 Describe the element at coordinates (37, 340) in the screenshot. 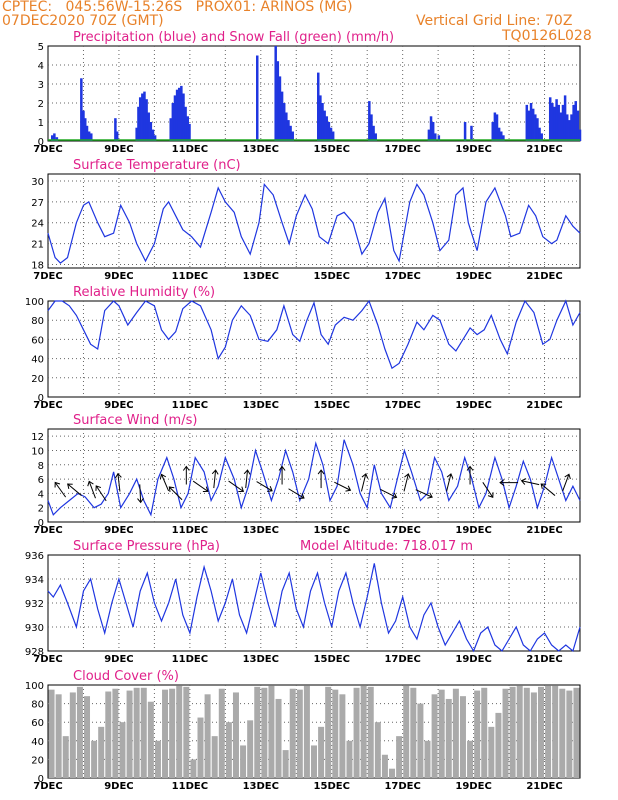

I see `y-tick-label: 60` at that location.